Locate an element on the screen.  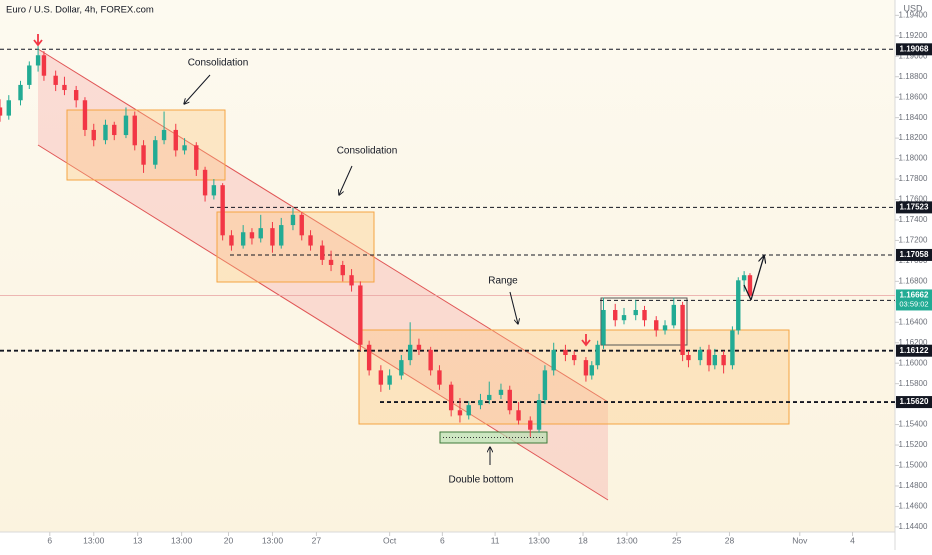
y-tick-label: 1.18000 is located at coordinates (913, 158).